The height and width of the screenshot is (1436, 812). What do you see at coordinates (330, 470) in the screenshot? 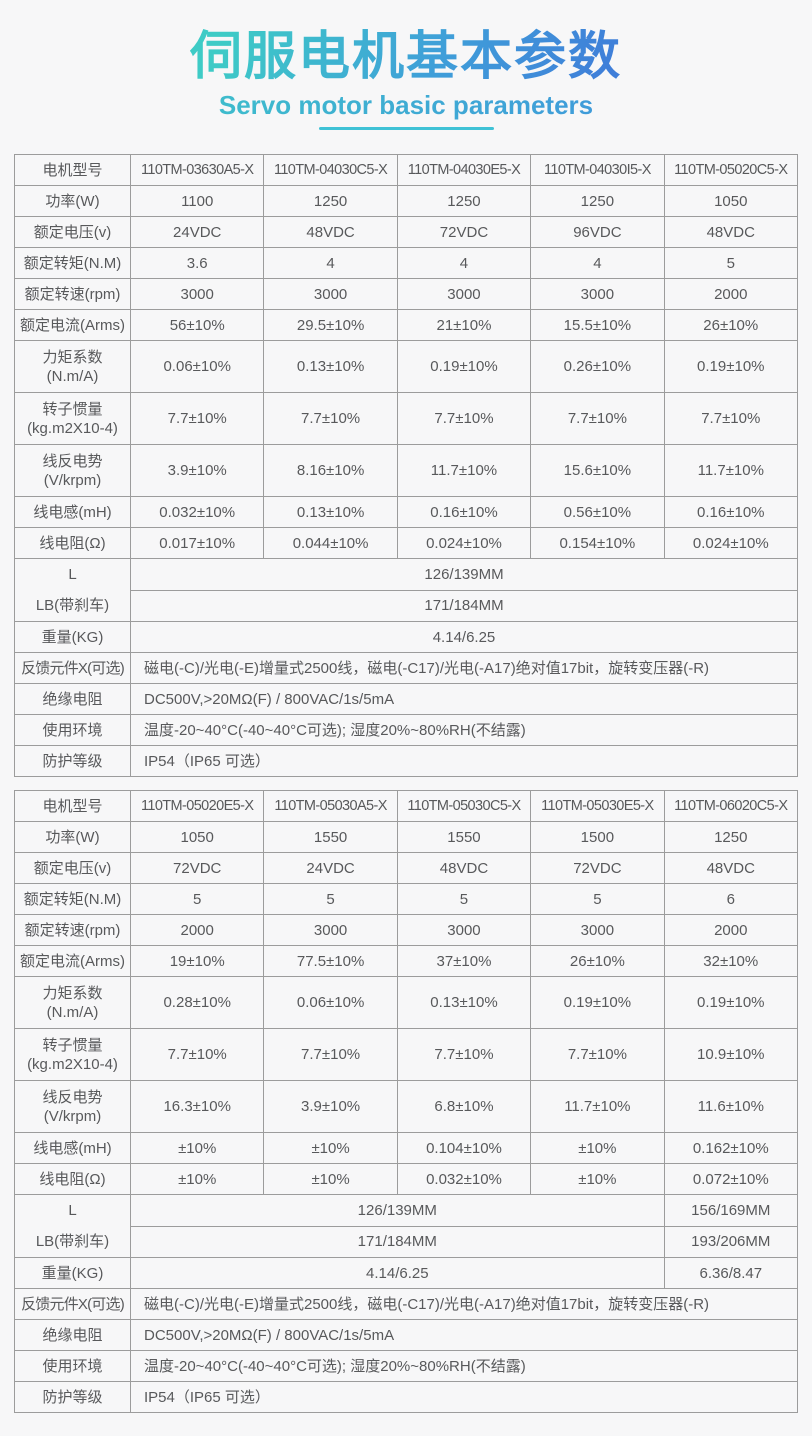
I see `cell-value: 8.16±10%` at bounding box center [330, 470].